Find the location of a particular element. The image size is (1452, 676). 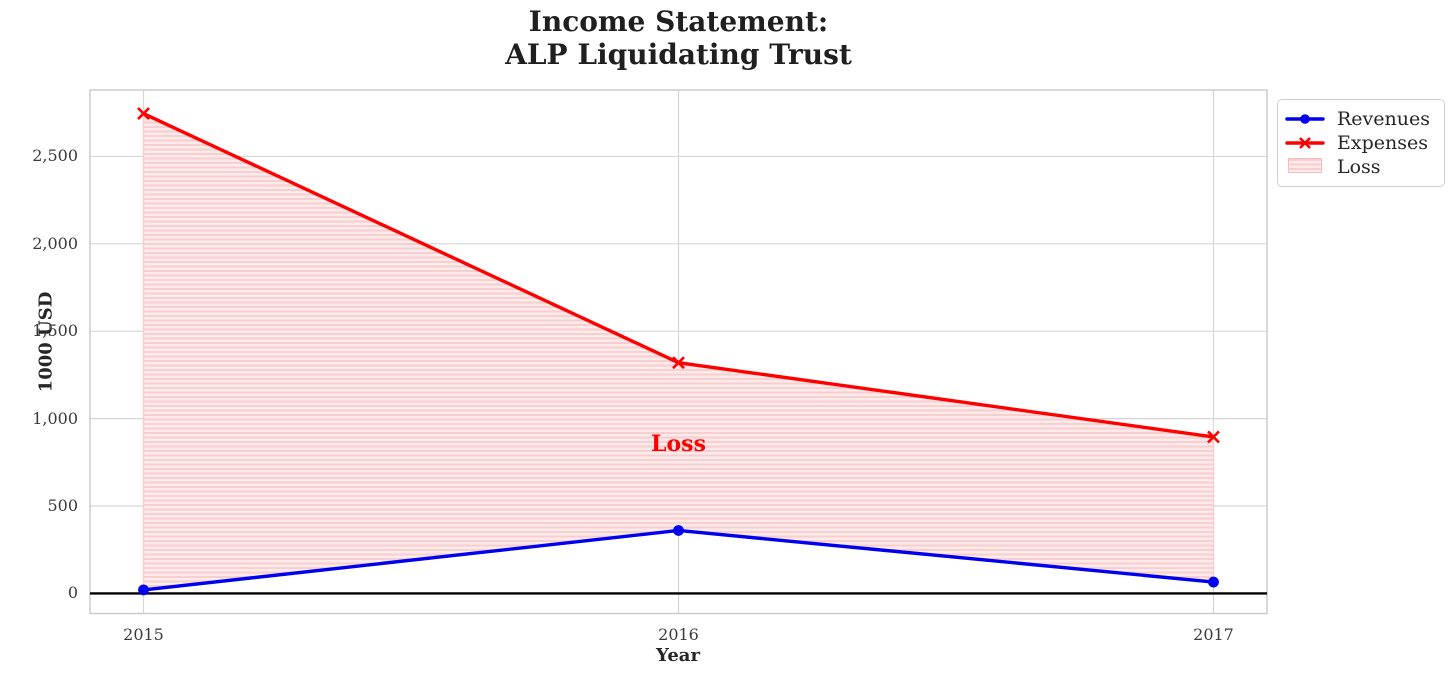

legend-line-circle-icon is located at coordinates (1305, 119).